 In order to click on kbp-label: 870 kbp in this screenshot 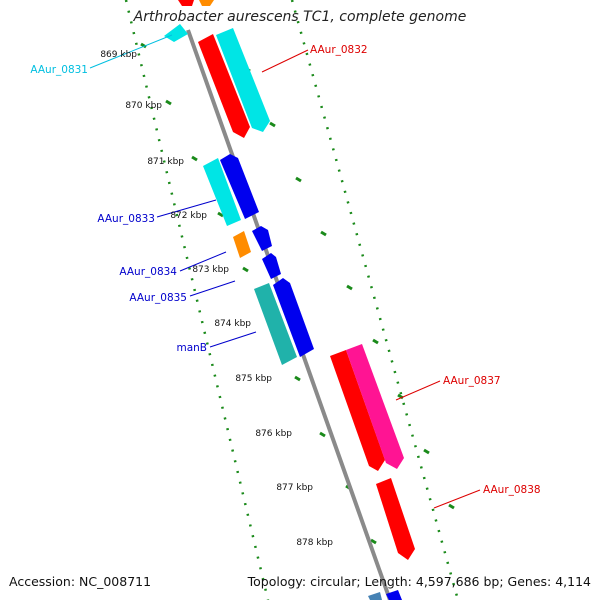, I will do `click(143, 106)`.